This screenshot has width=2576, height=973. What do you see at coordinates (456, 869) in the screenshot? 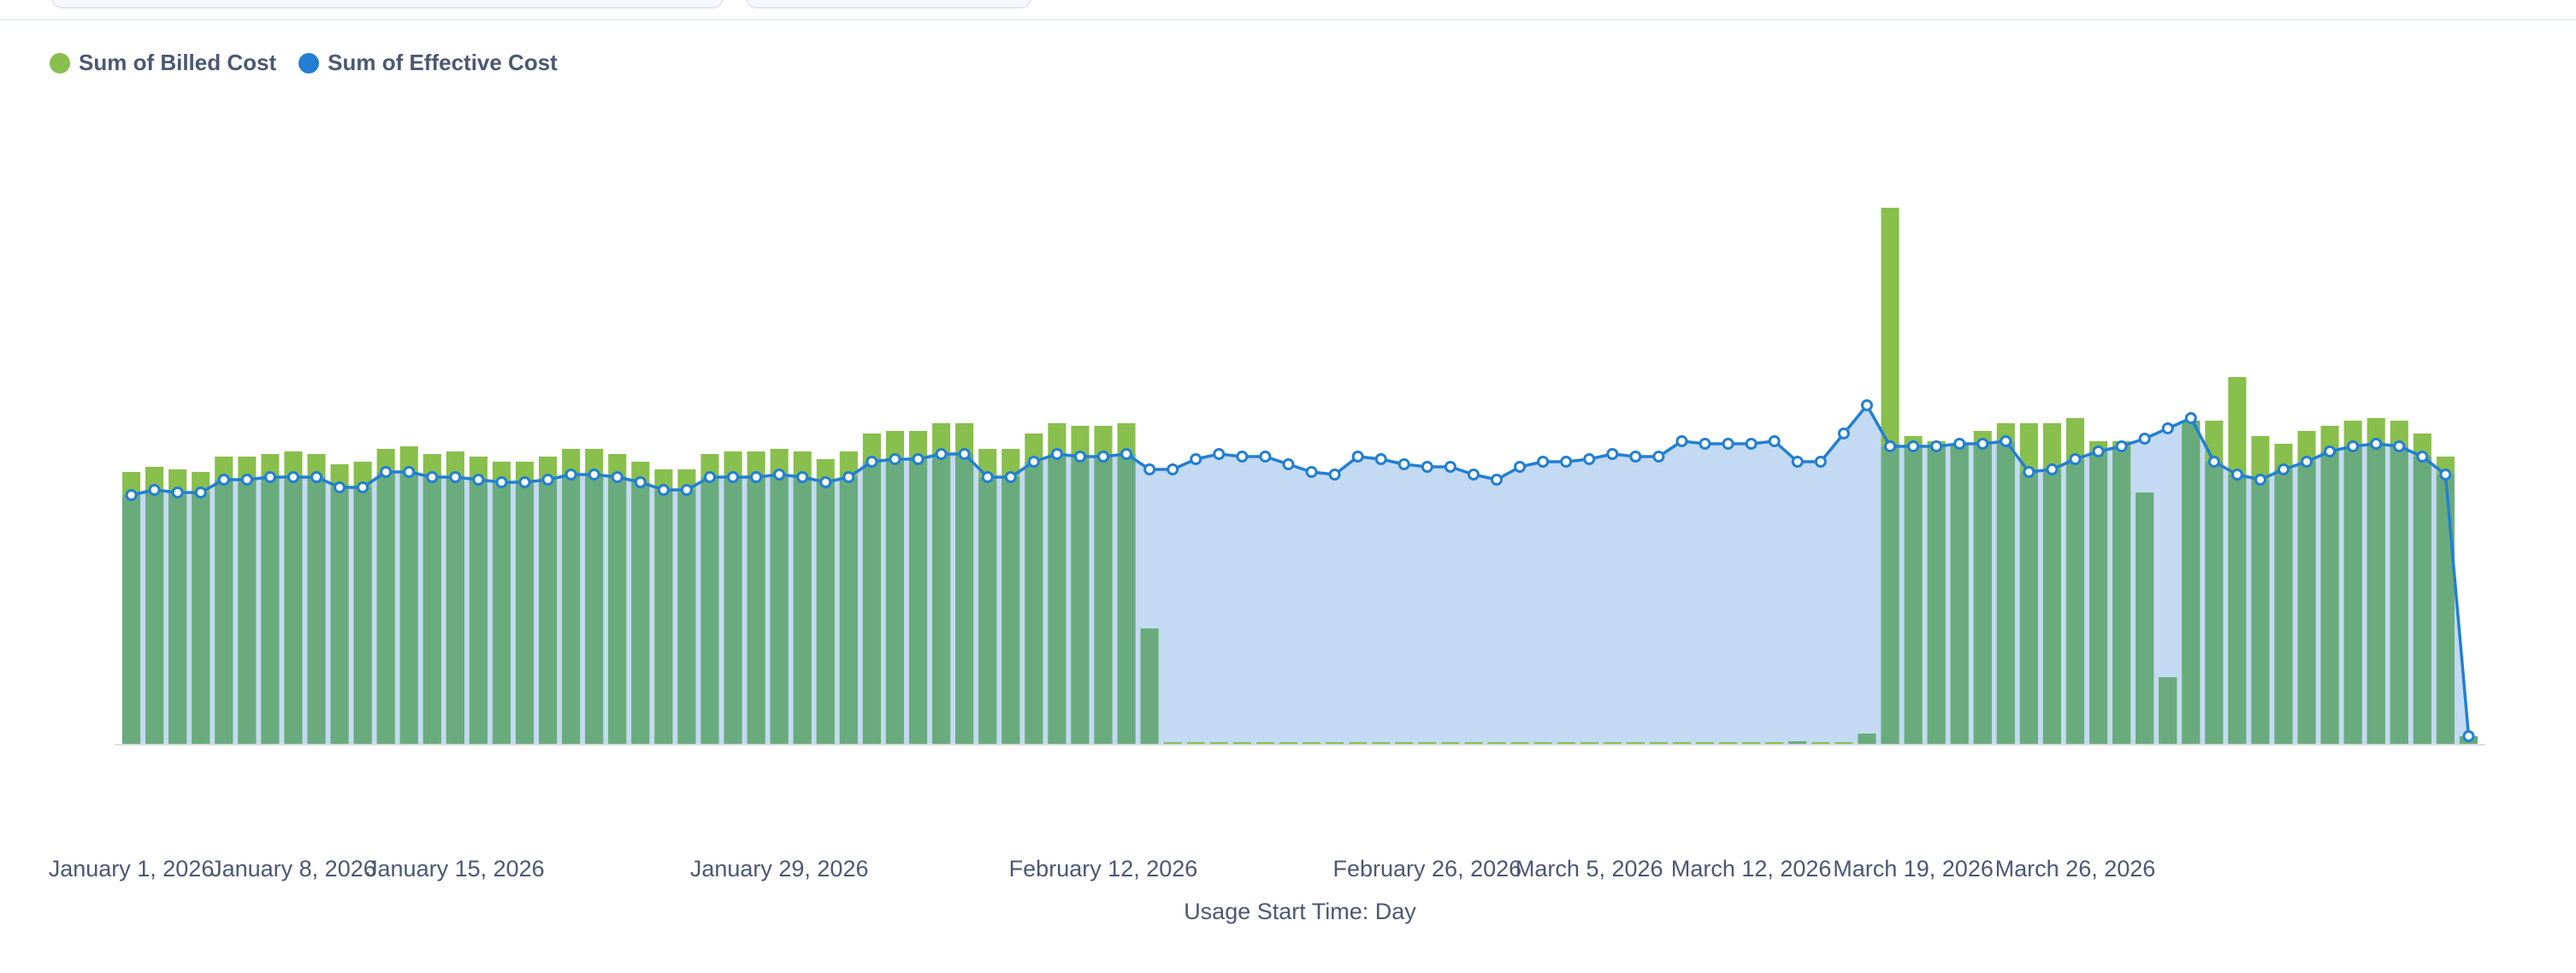
I see `x-tick-label: January 15, 2026` at bounding box center [456, 869].